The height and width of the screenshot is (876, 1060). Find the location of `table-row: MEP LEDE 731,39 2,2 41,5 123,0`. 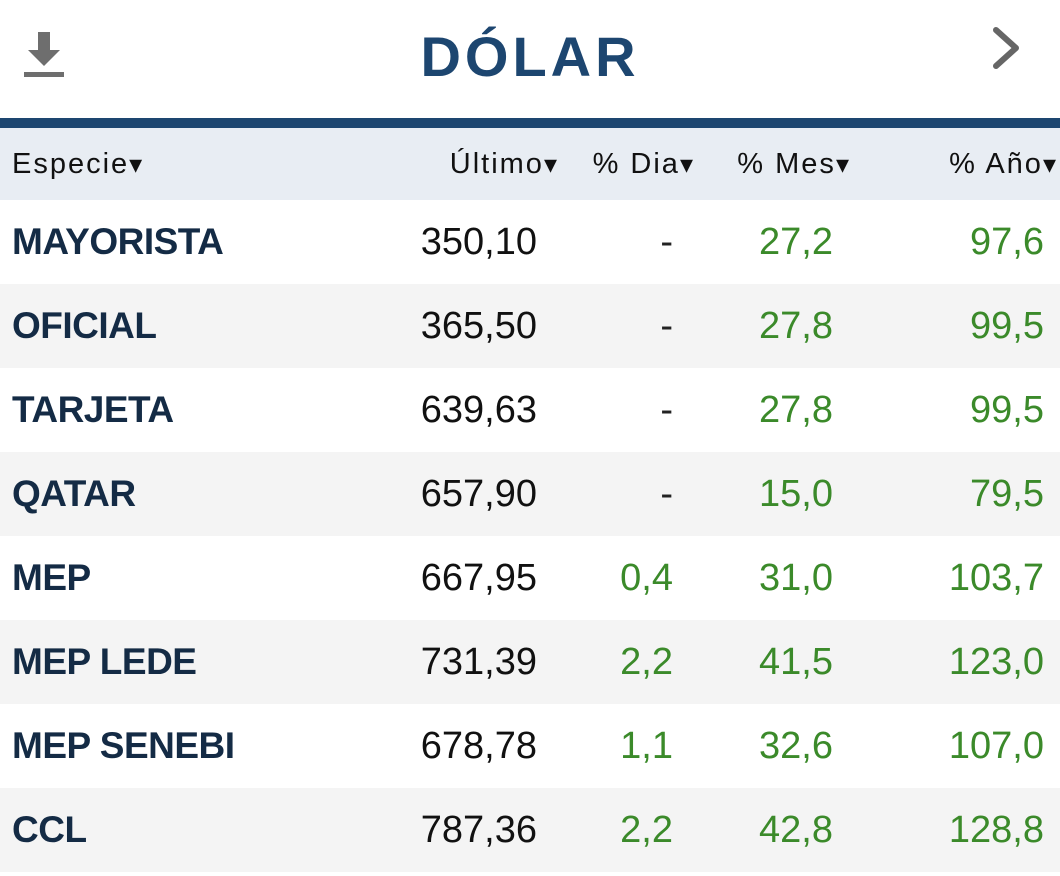

table-row: MEP LEDE 731,39 2,2 41,5 123,0 is located at coordinates (530, 662).